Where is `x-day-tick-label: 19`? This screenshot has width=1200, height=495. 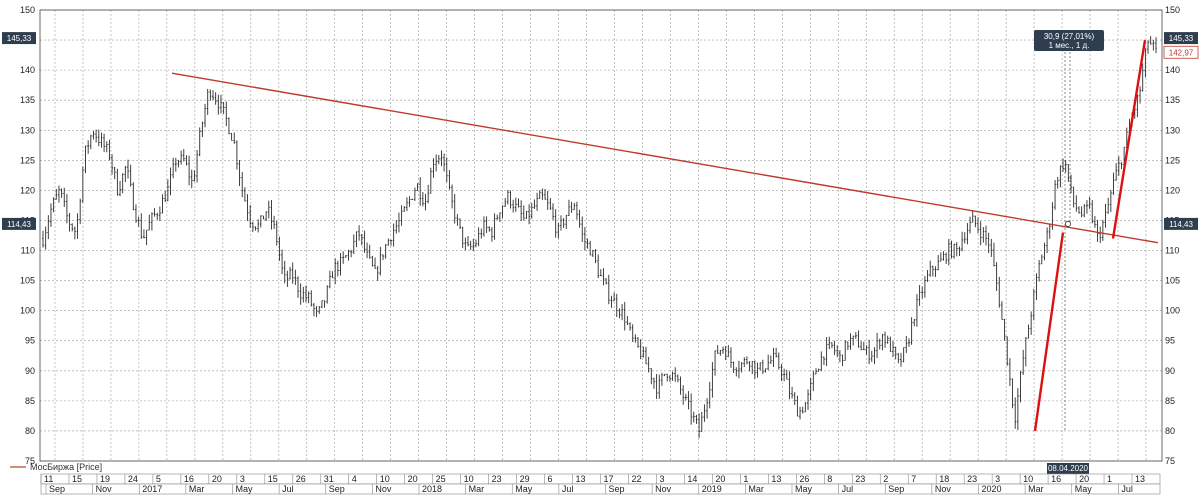
x-day-tick-label: 19 is located at coordinates (105, 479).